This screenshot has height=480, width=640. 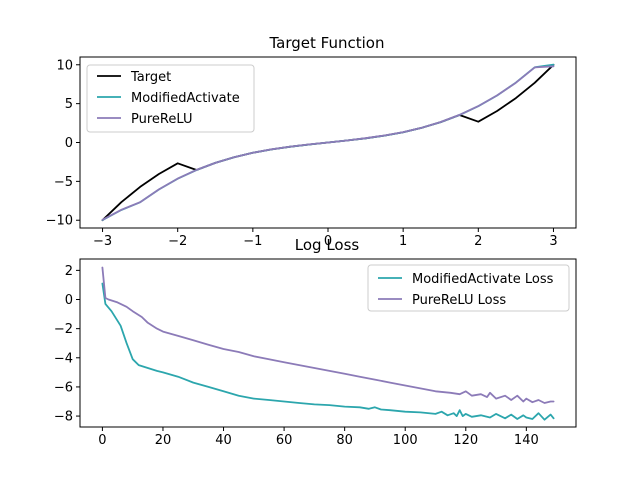 I want to click on x-tick-label: 60, so click(x=284, y=440).